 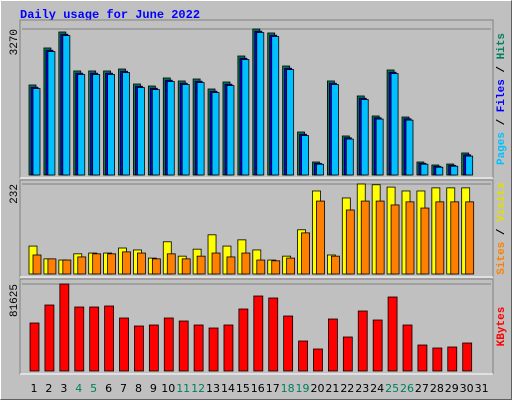 What do you see at coordinates (48, 388) in the screenshot?
I see `x-tick-label: 2` at bounding box center [48, 388].